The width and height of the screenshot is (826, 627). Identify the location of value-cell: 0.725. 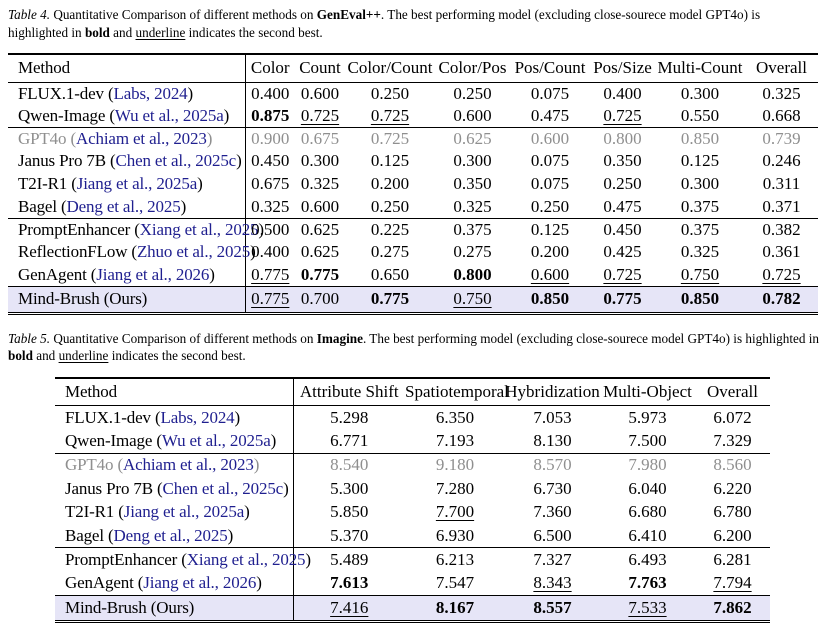
(622, 275).